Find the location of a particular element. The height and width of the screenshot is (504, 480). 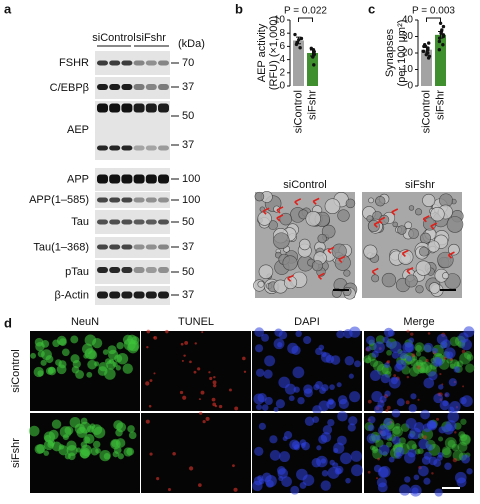

row-label: APP is located at coordinates (78, 179).